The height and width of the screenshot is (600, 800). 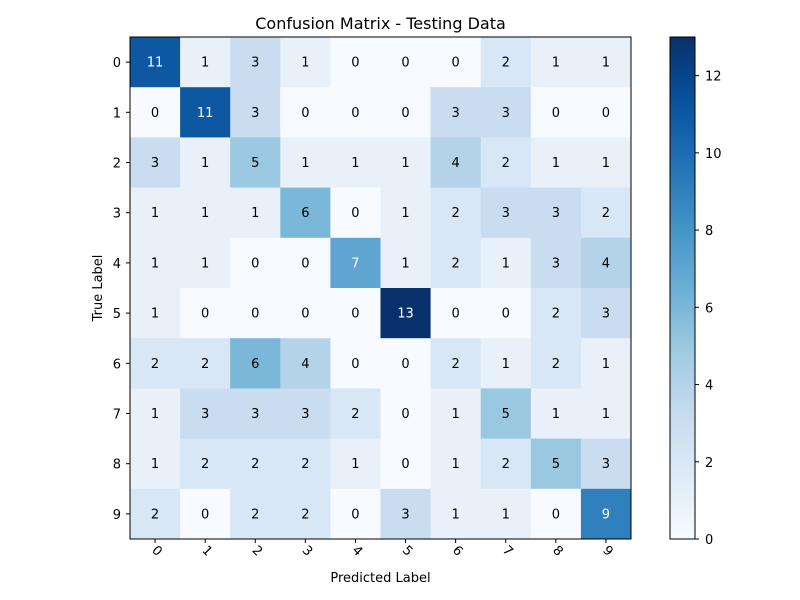 I want to click on cell-value-label: 9, so click(x=606, y=514).